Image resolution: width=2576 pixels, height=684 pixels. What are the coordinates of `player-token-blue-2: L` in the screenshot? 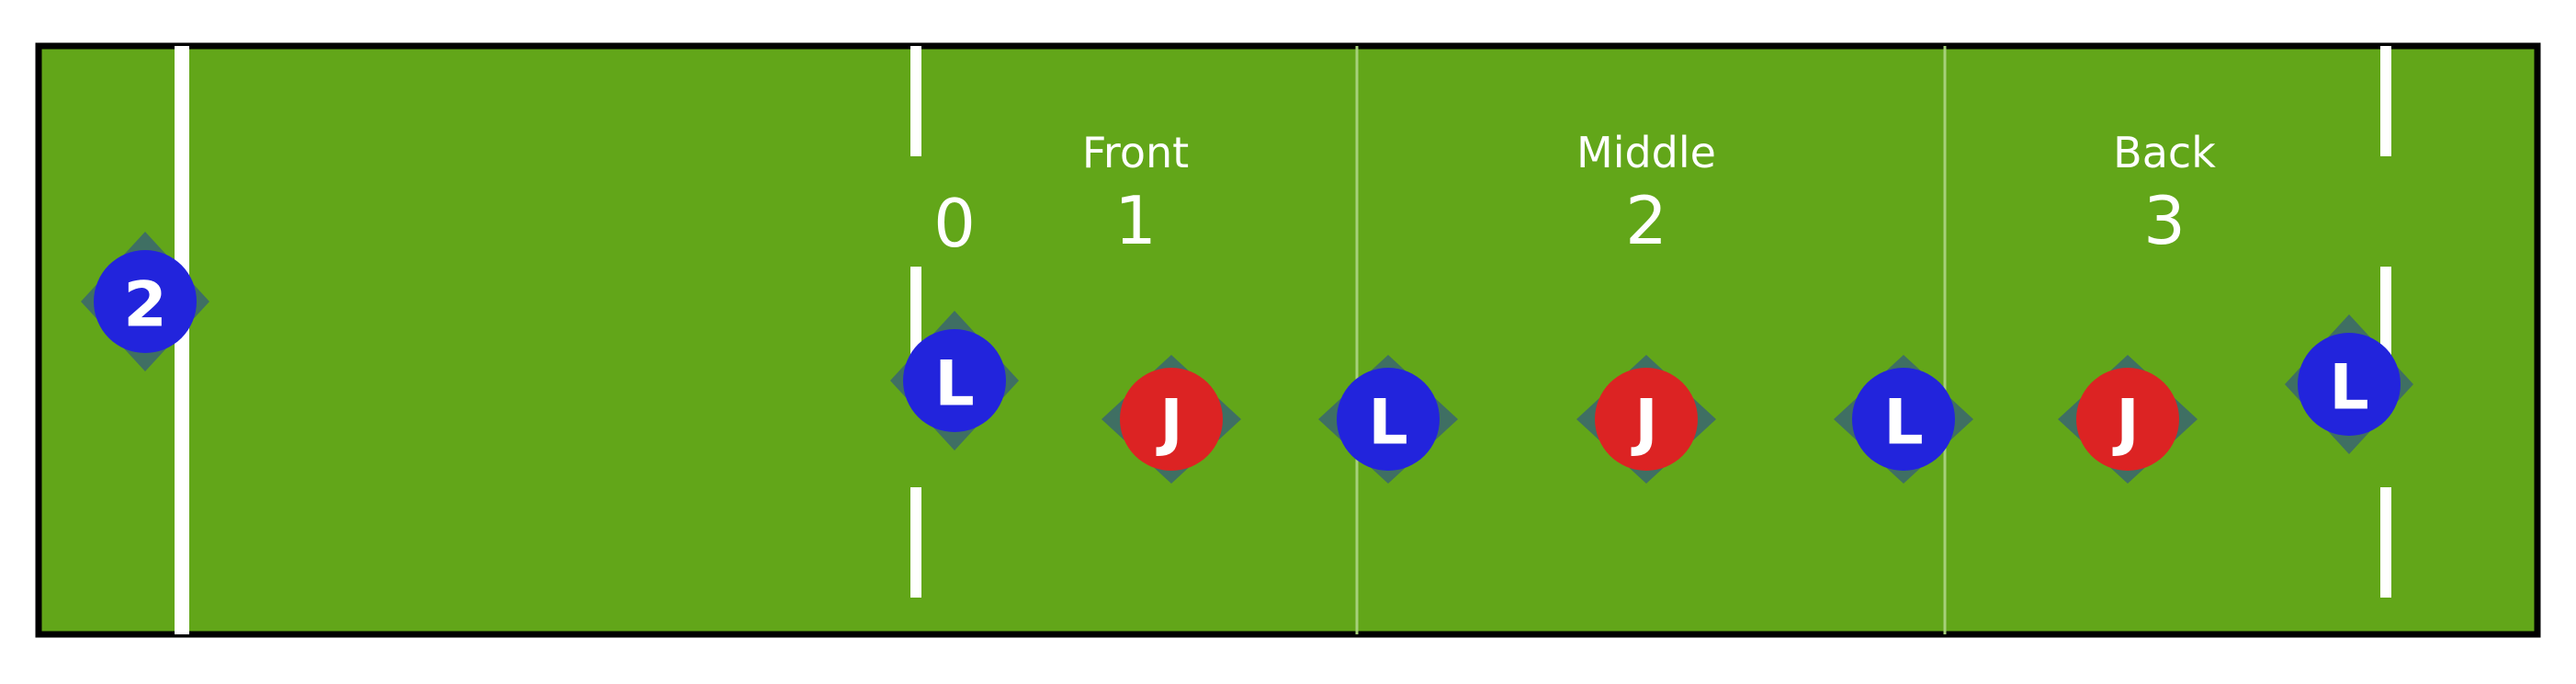 It's located at (1388, 419).